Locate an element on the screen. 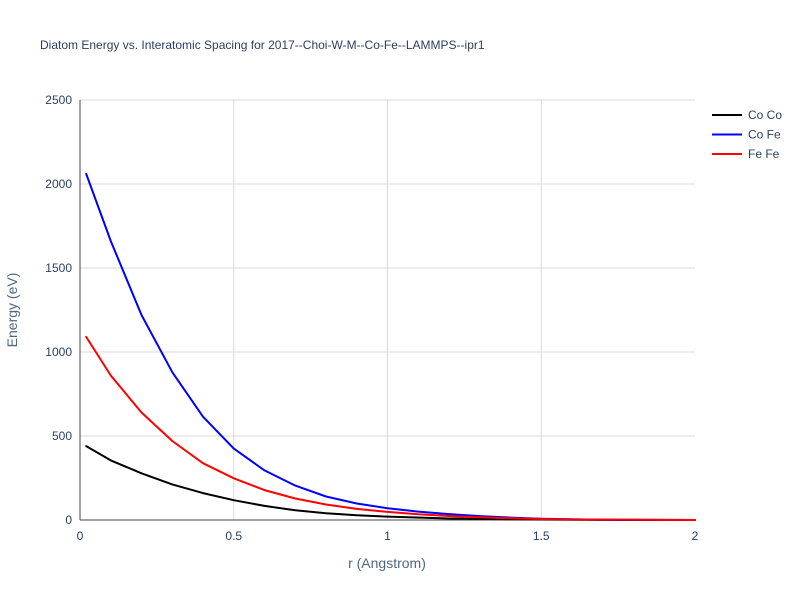 The width and height of the screenshot is (800, 600). y-tick-label: 1000 is located at coordinates (58, 352).